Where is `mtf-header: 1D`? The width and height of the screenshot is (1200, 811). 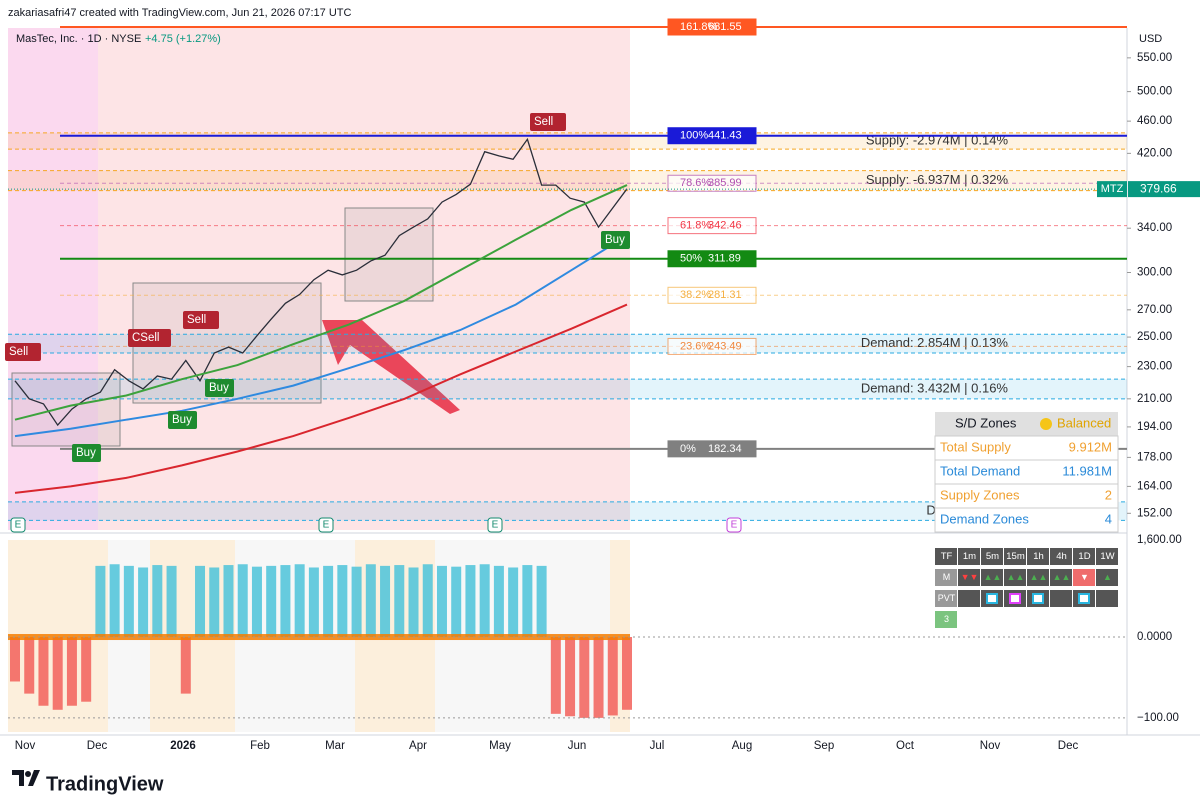 mtf-header: 1D is located at coordinates (1084, 556).